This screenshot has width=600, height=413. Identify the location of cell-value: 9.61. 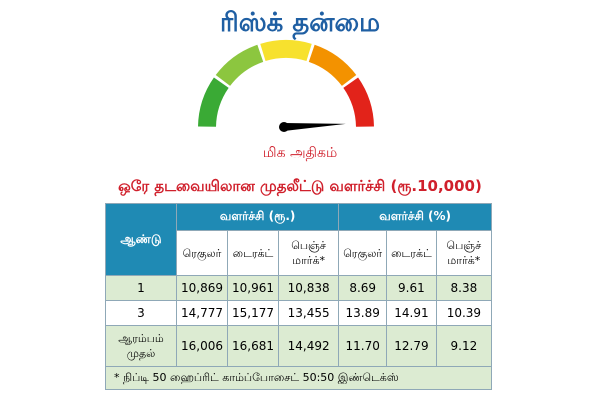
(411, 288).